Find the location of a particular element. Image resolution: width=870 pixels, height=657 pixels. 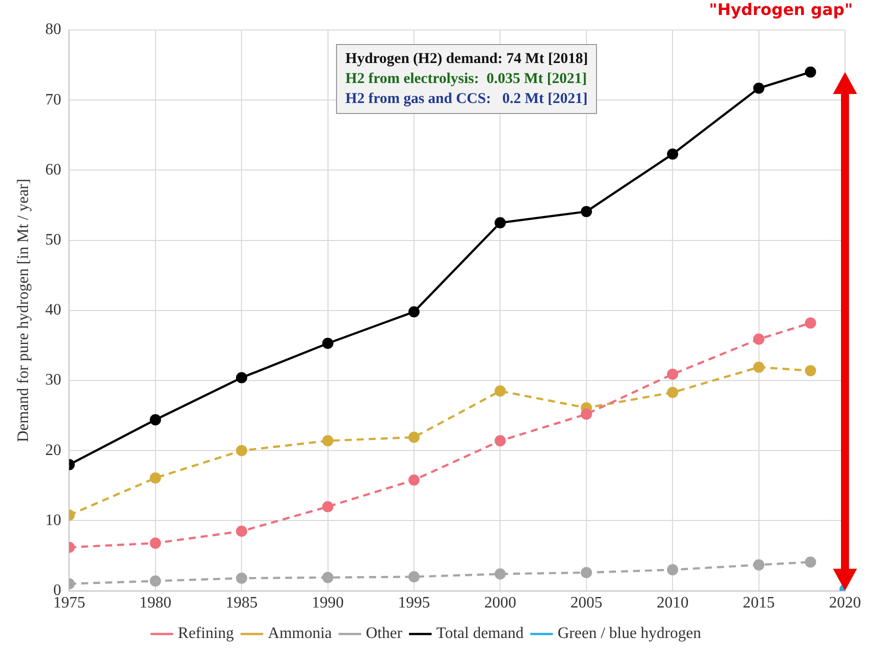

y-axis-title: Demand for pure hydrogen [in Mt / year] is located at coordinates (23, 310).